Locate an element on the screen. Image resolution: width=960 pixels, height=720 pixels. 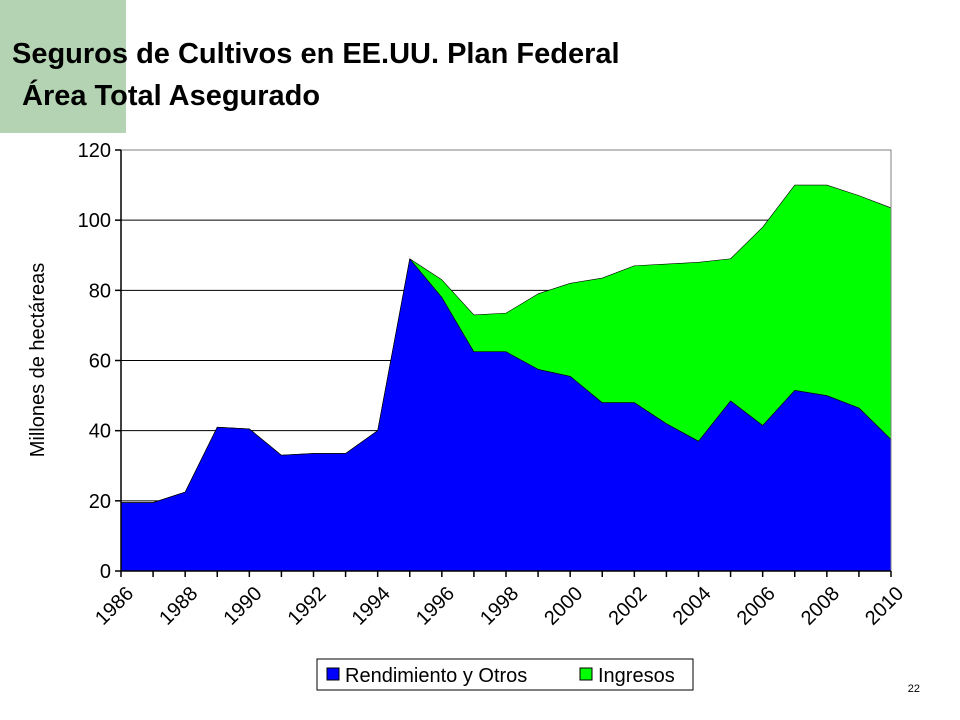
x-tick-label: 1998 is located at coordinates (499, 606).